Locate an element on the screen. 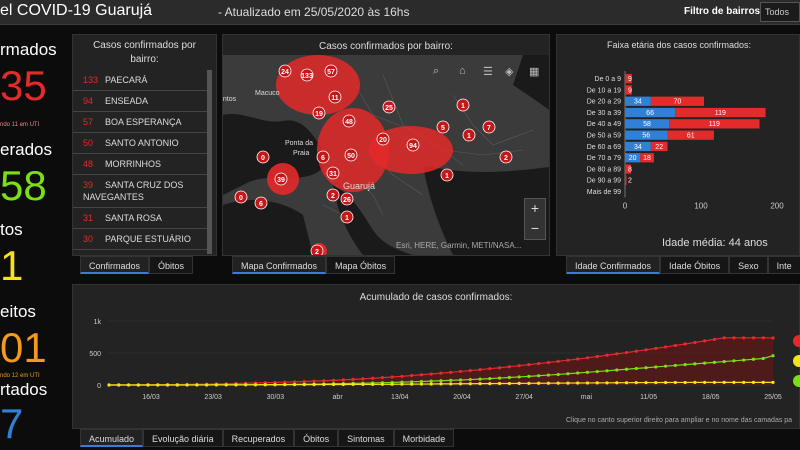  tab-obitos: Óbitos is located at coordinates (171, 265).